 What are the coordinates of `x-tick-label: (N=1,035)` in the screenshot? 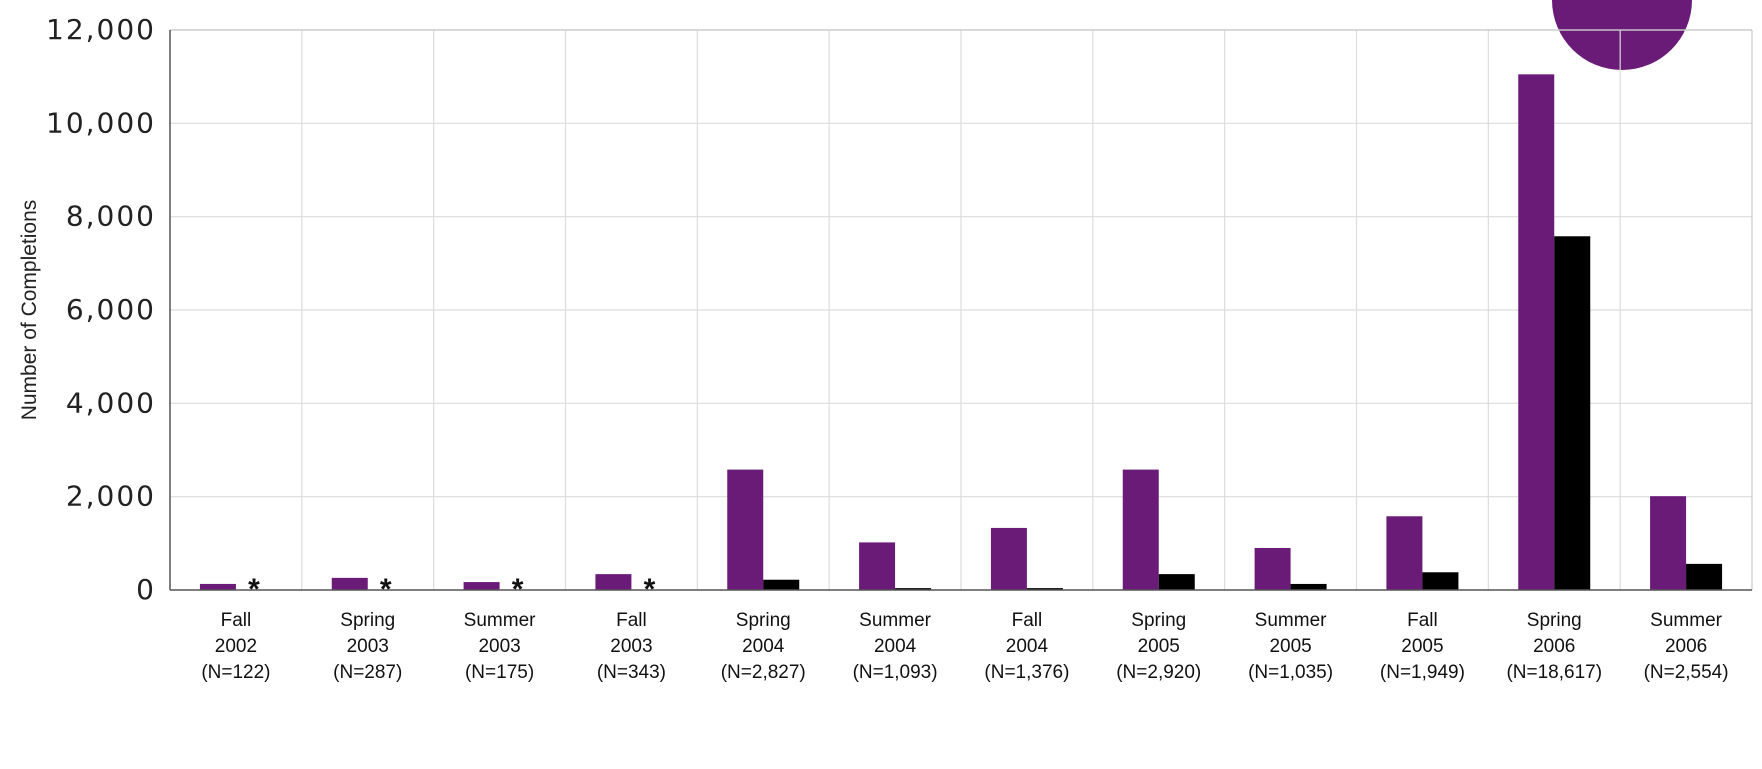 It's located at (1290, 672).